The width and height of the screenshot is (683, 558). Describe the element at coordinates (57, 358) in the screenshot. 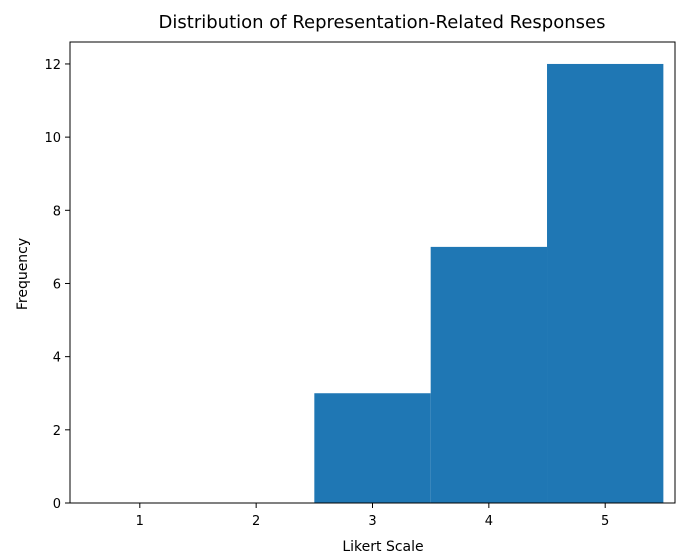

I see `y-tick-label-2: 4` at that location.